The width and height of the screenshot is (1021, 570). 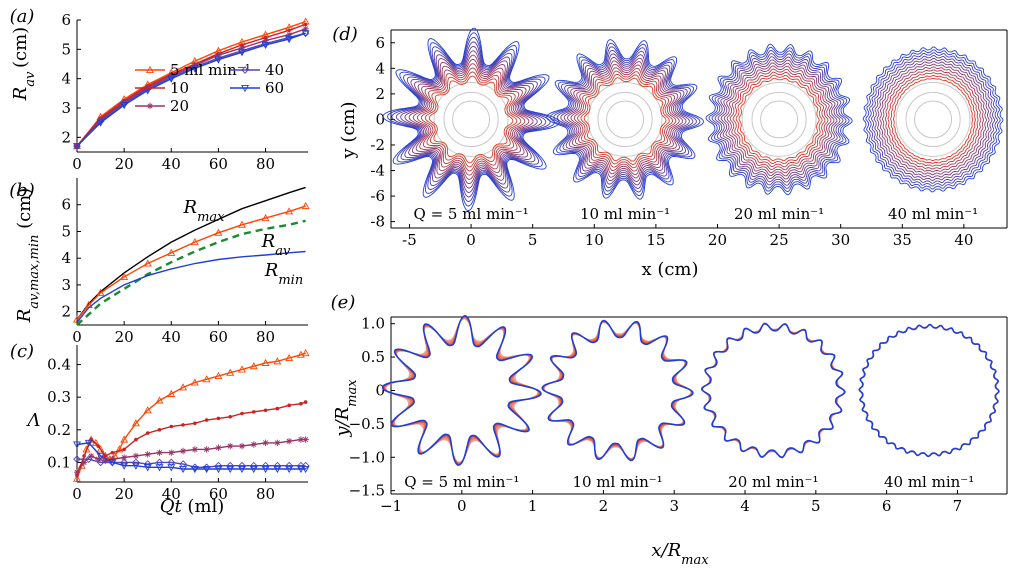 I want to click on y-tick-label: -8, so click(x=377, y=222).